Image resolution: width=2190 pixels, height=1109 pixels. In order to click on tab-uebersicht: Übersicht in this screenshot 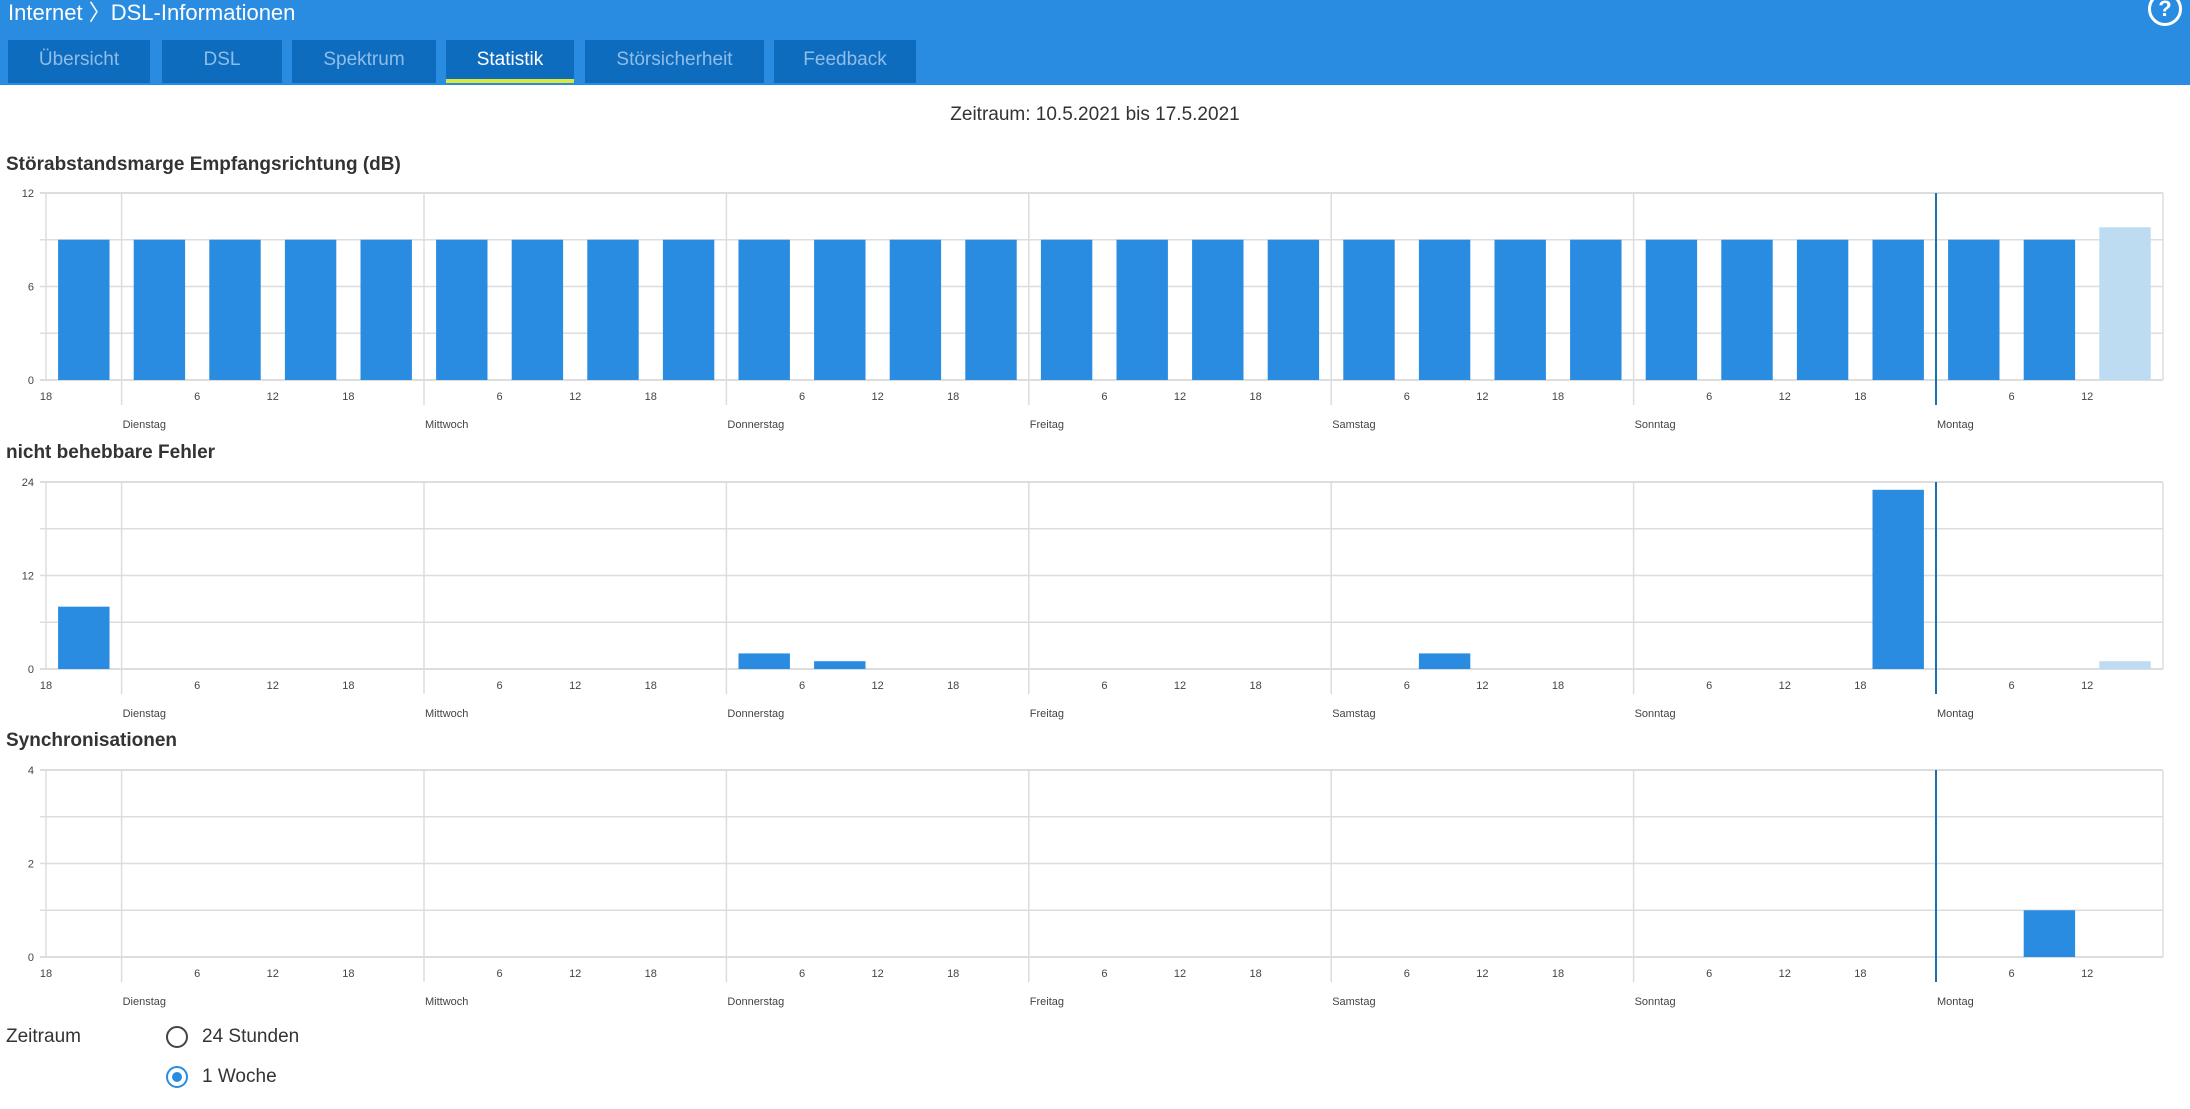, I will do `click(79, 61)`.